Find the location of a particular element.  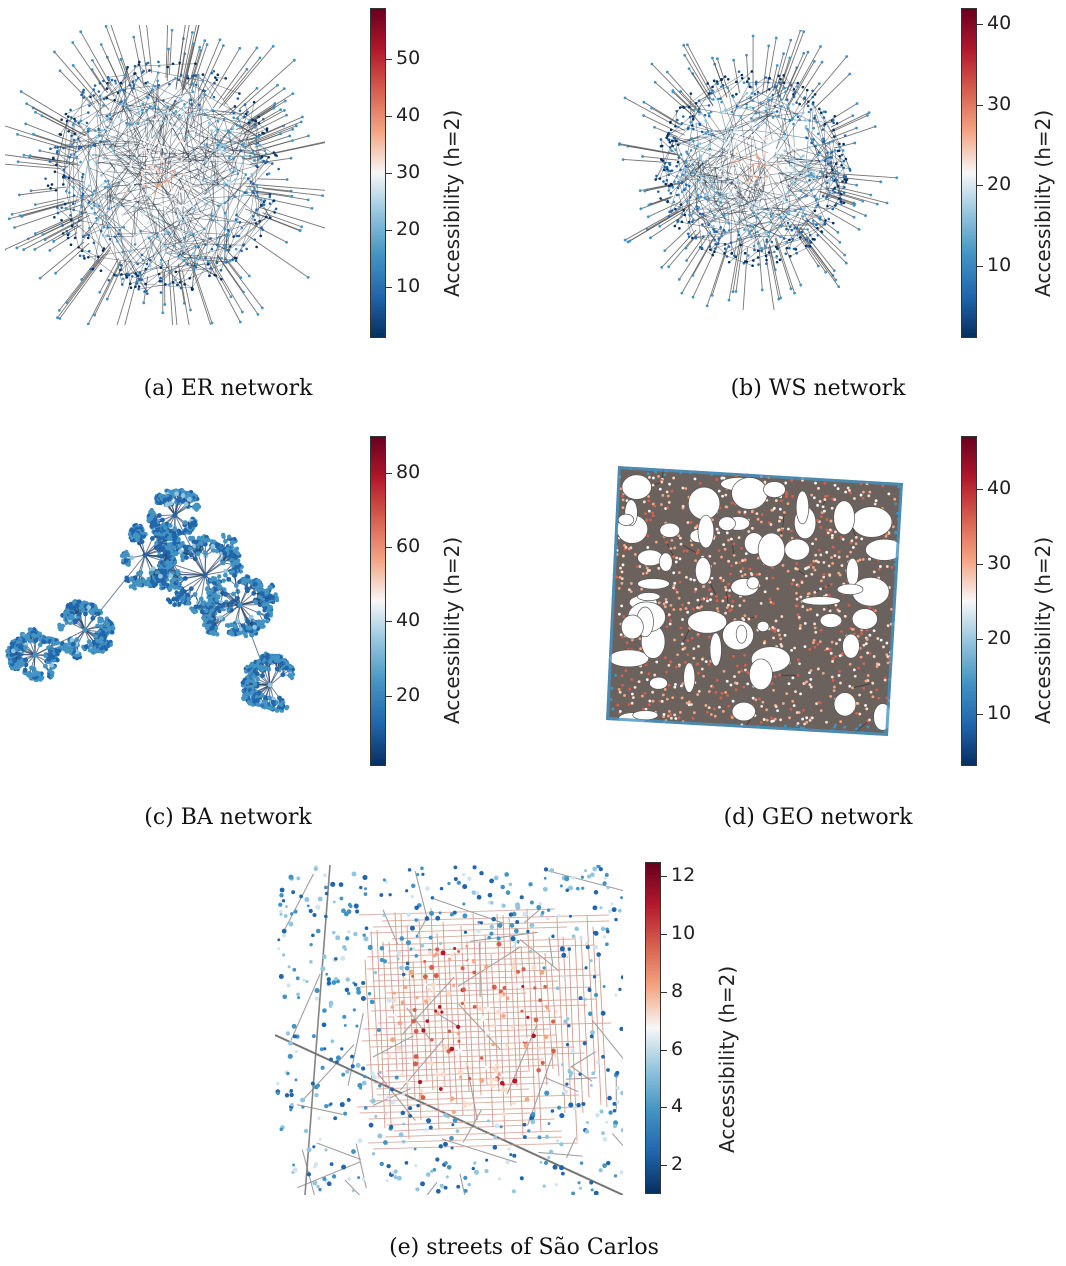

colorbar-tick-label: 80 is located at coordinates (408, 472).